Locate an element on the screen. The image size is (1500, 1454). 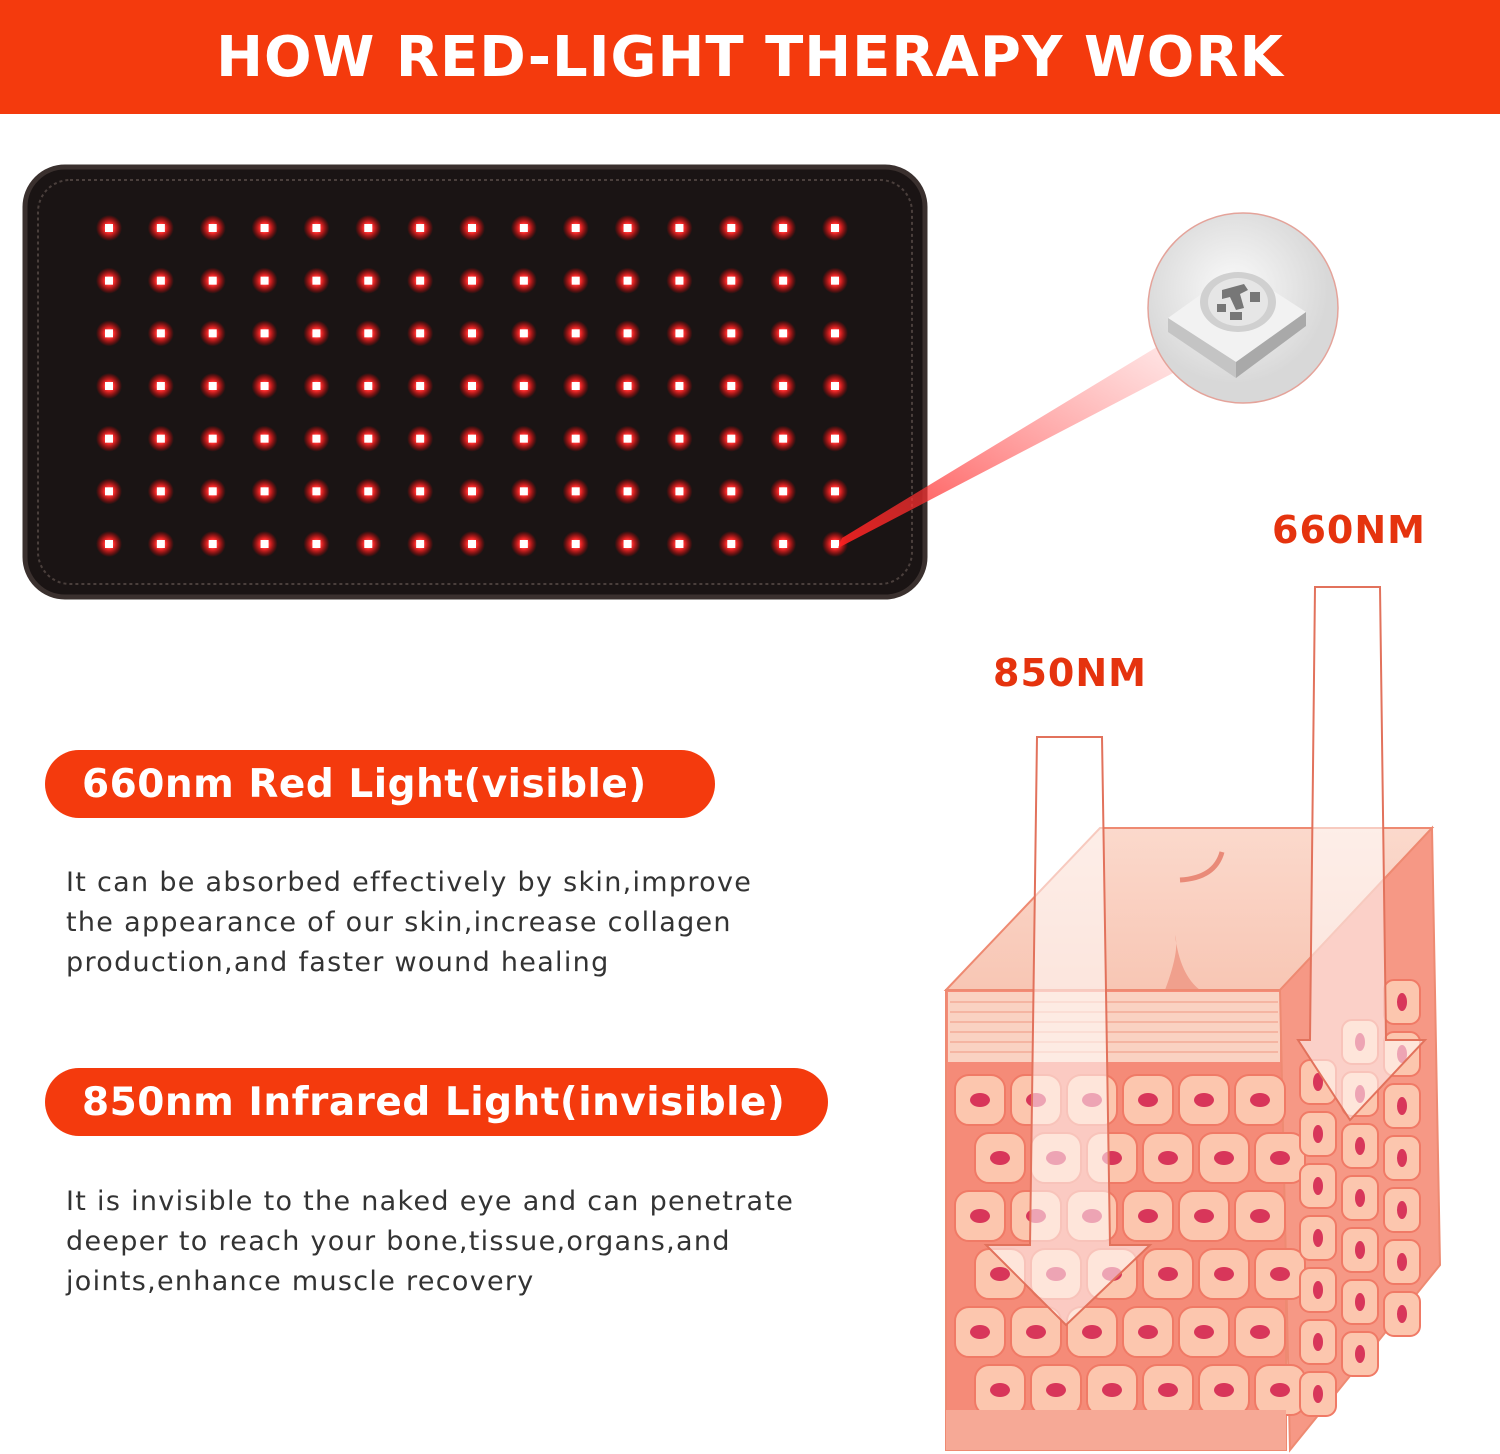
label-660nm: 660NM is located at coordinates (1349, 530).